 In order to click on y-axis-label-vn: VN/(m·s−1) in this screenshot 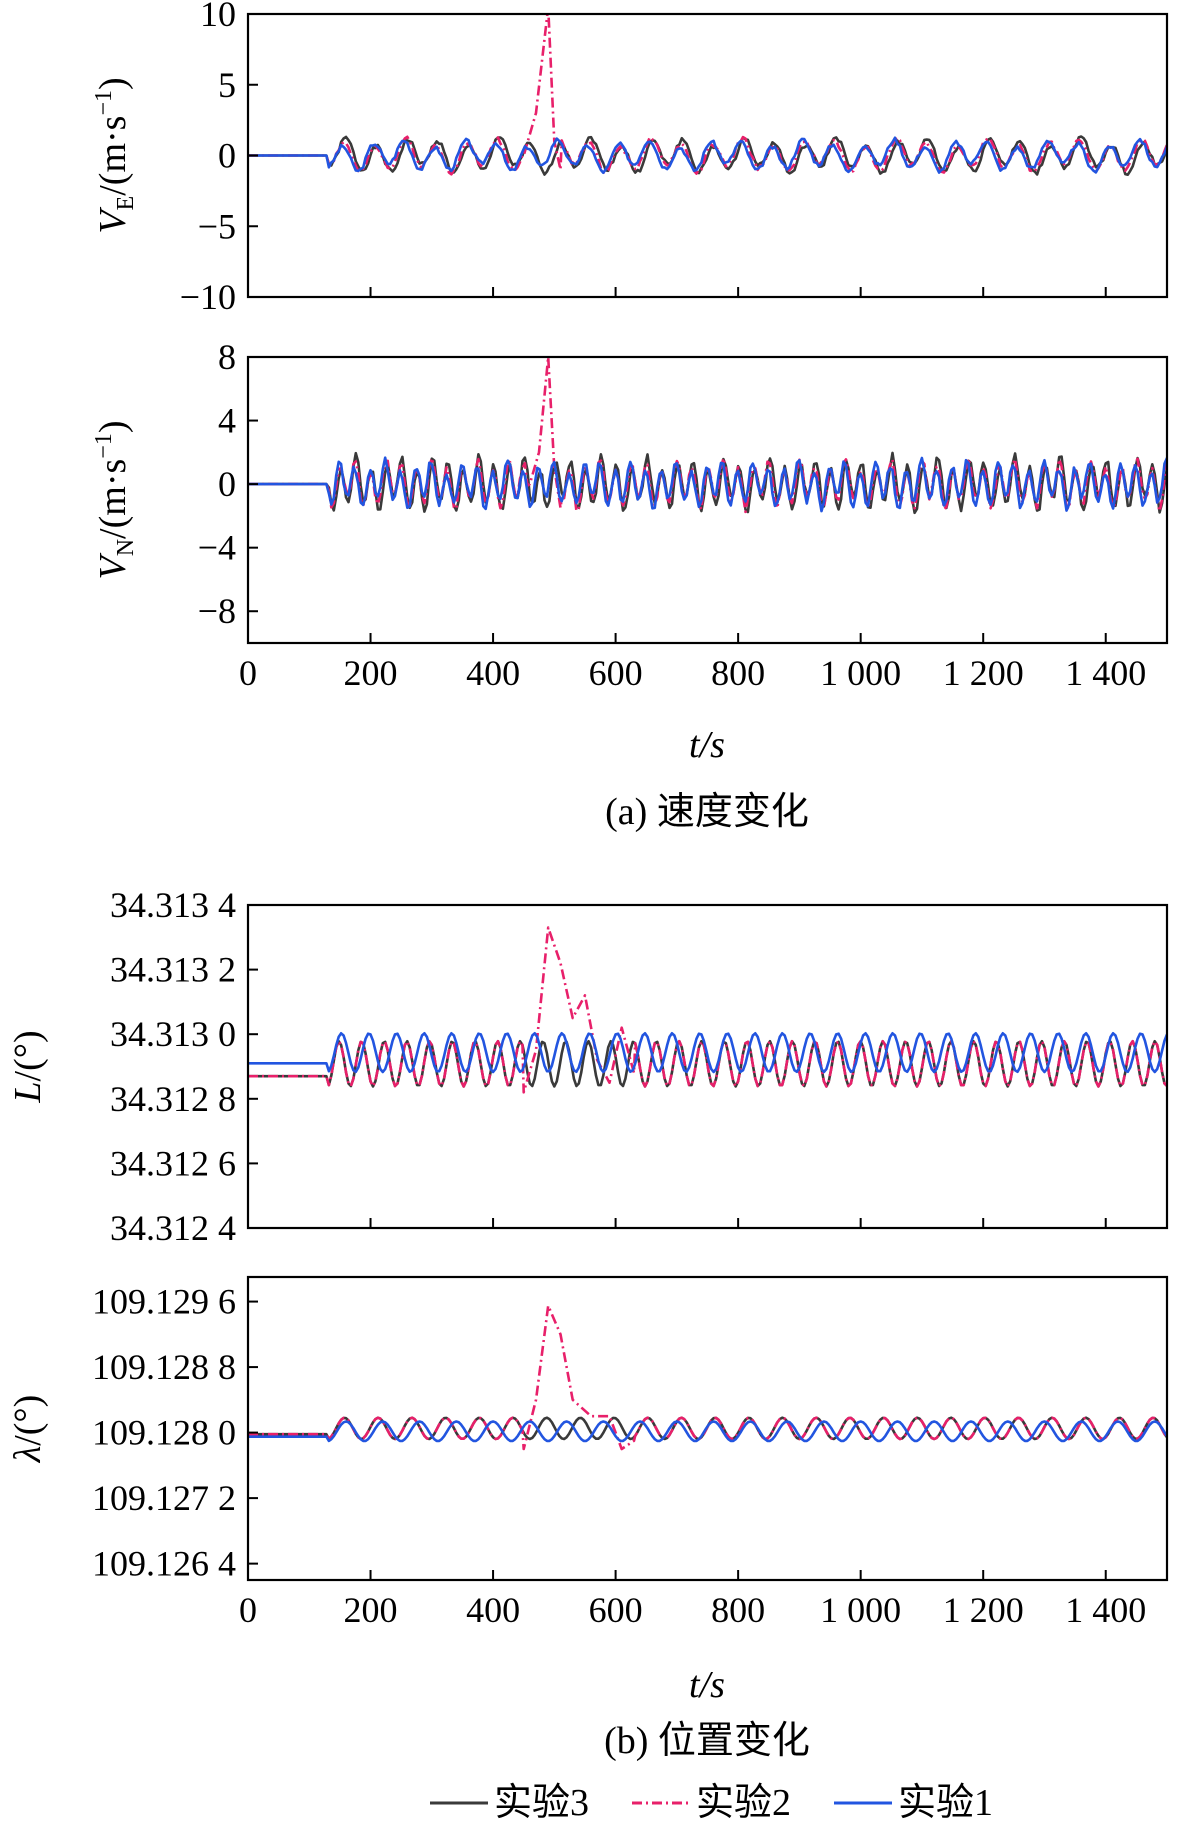, I will do `click(115, 500)`.